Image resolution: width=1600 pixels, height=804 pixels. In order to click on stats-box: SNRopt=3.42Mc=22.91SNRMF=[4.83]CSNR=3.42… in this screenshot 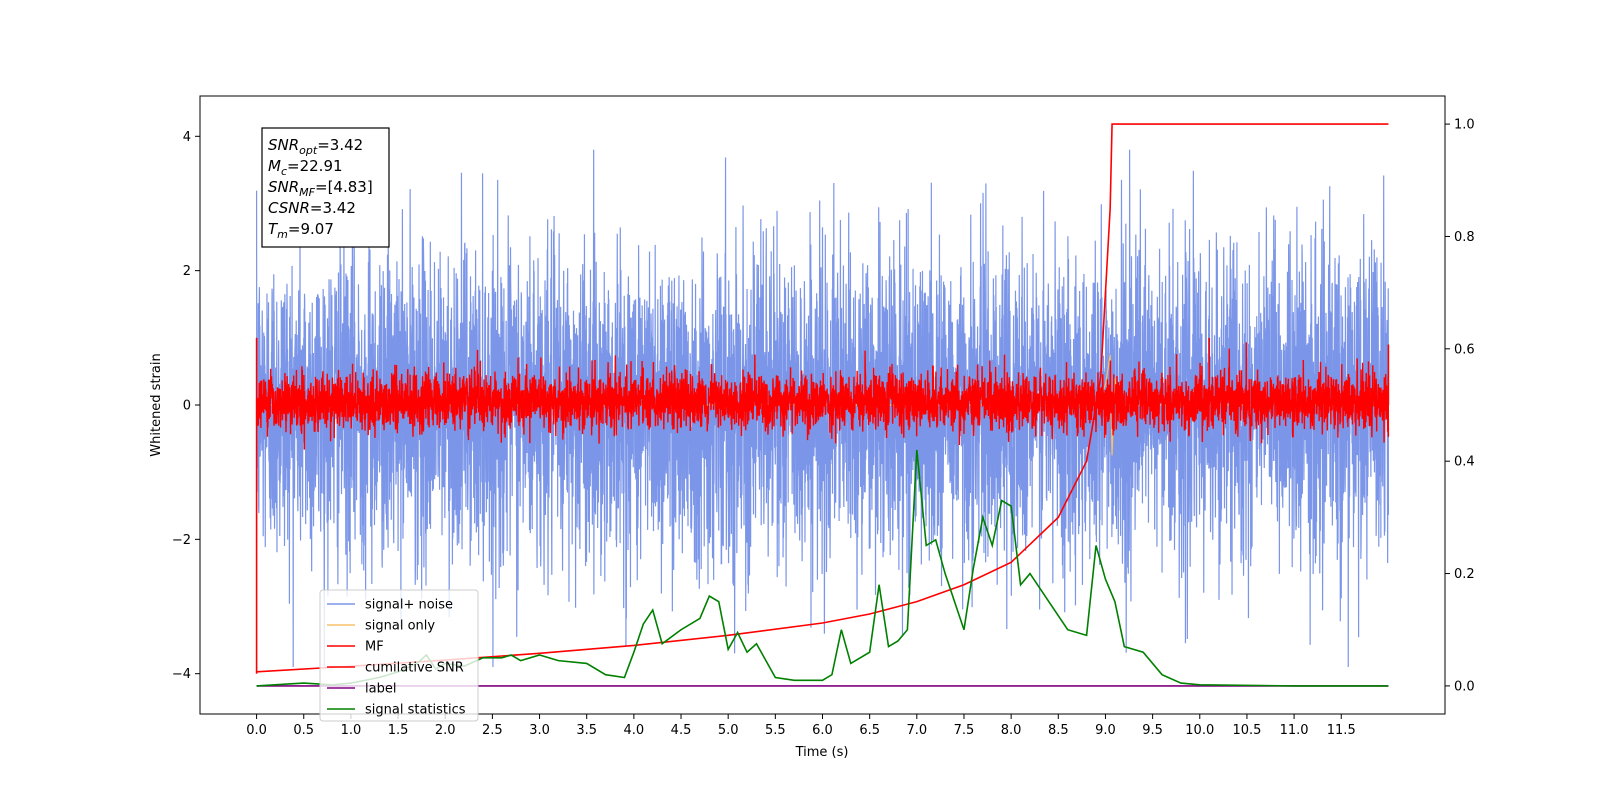, I will do `click(325, 187)`.